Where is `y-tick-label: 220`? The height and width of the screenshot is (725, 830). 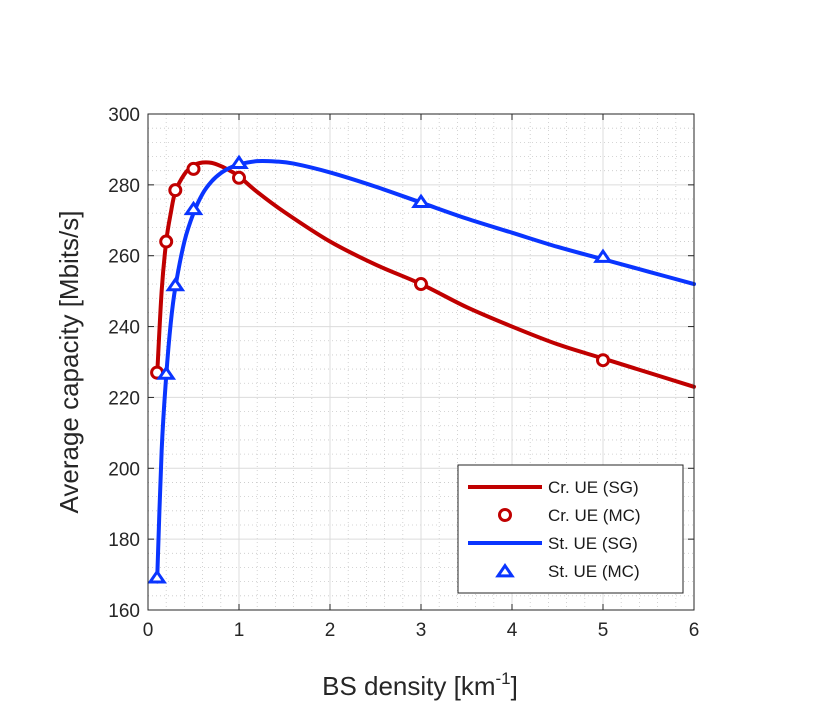 y-tick-label: 220 is located at coordinates (124, 398).